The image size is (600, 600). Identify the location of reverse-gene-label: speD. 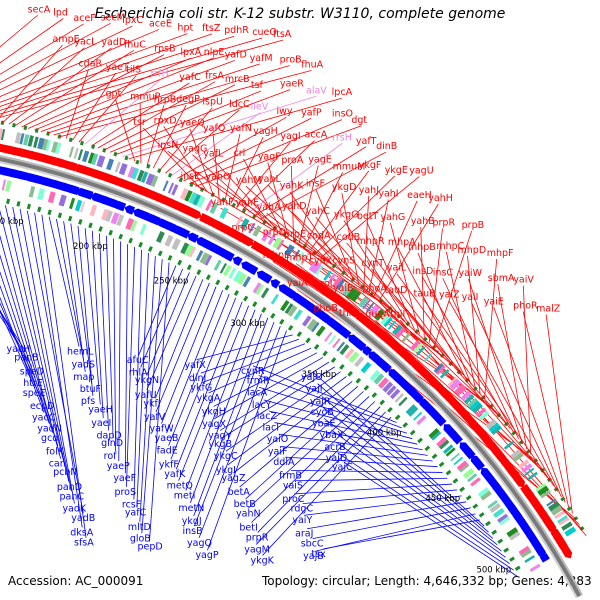
(32, 372).